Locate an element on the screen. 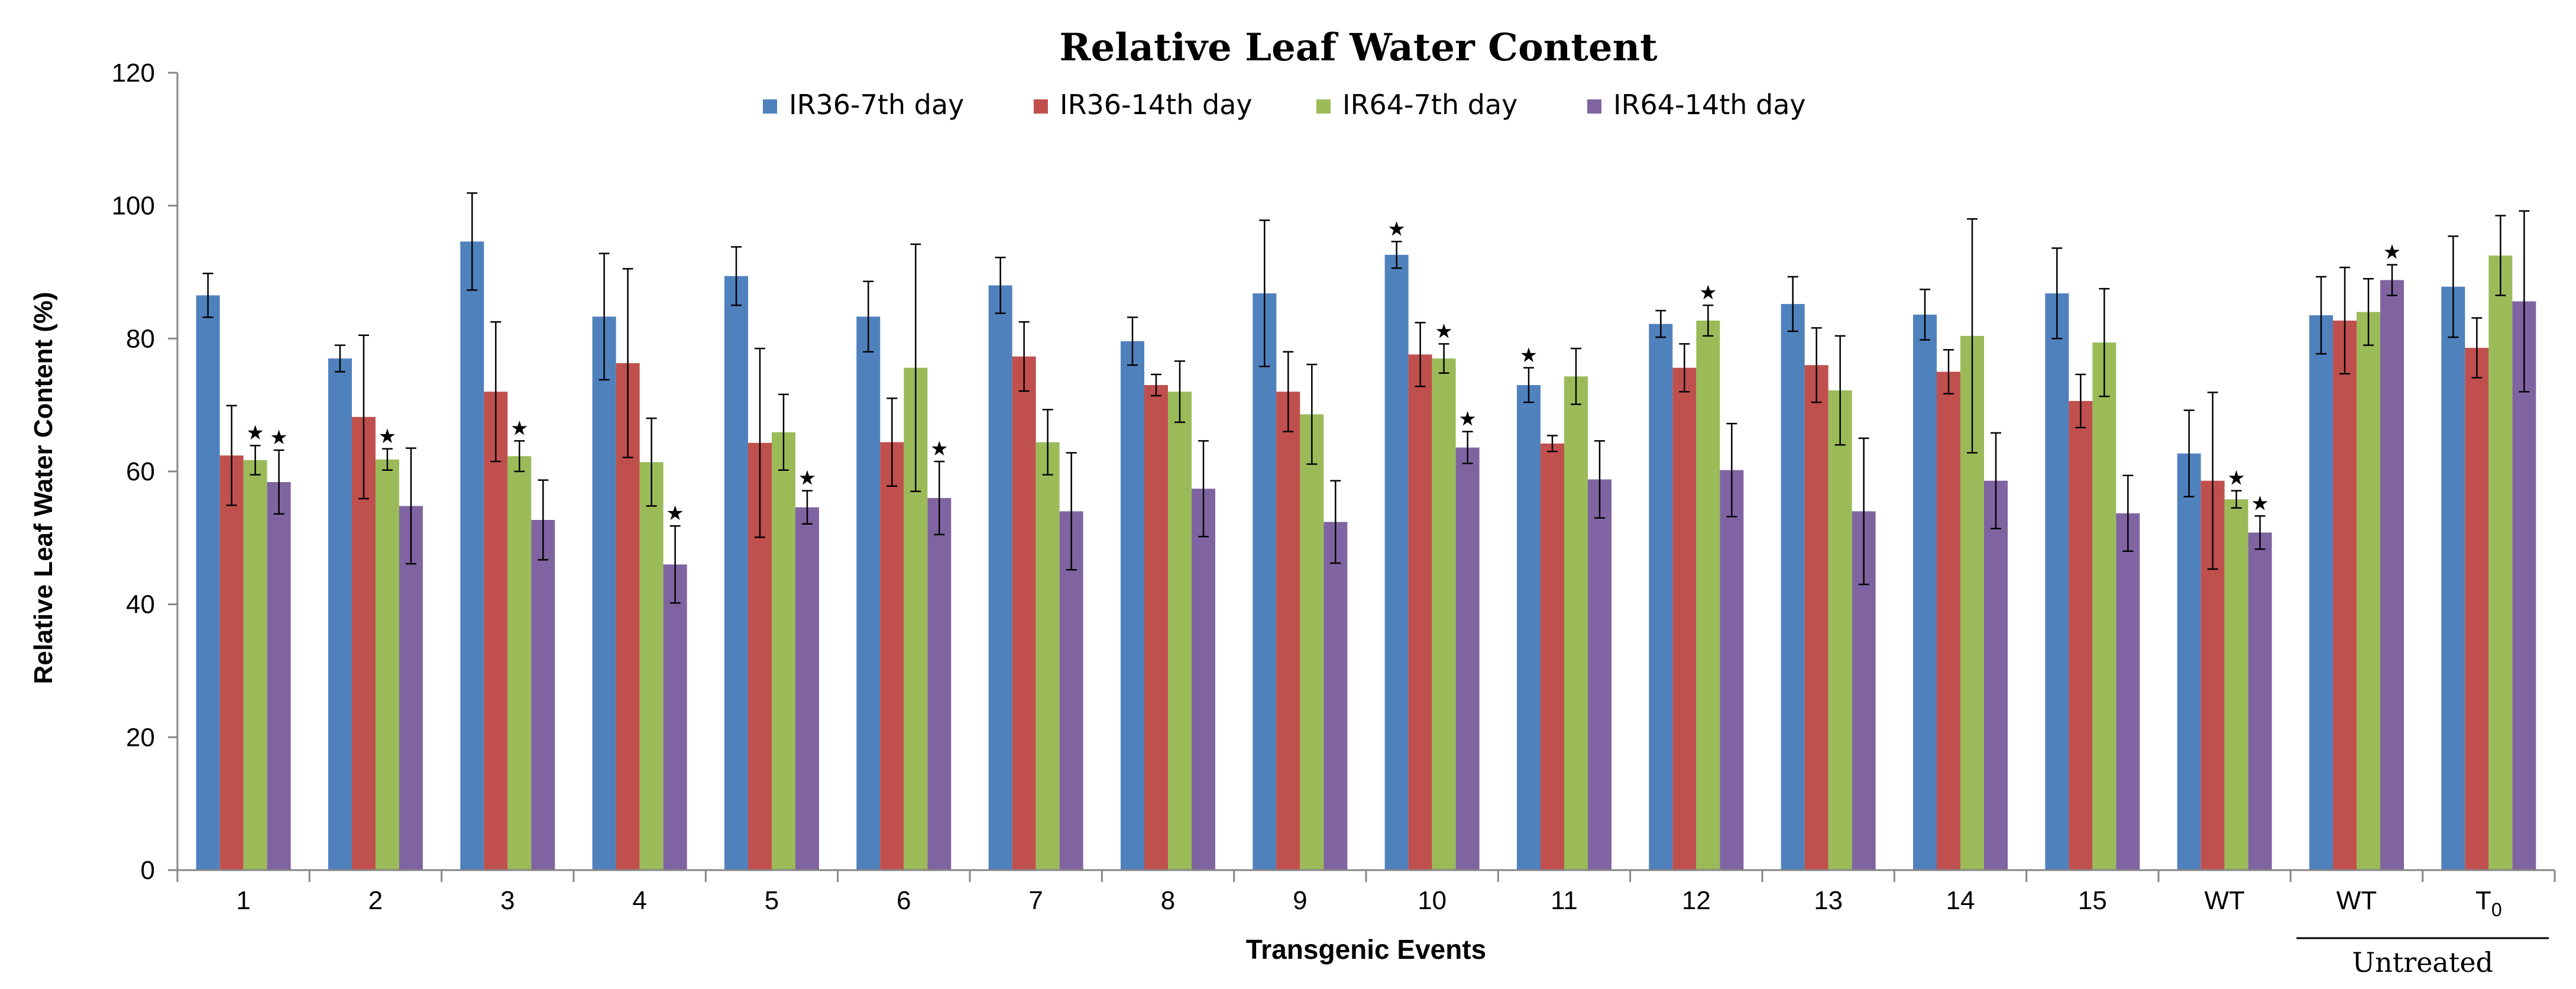  y-tick-label: 80 is located at coordinates (141, 338).